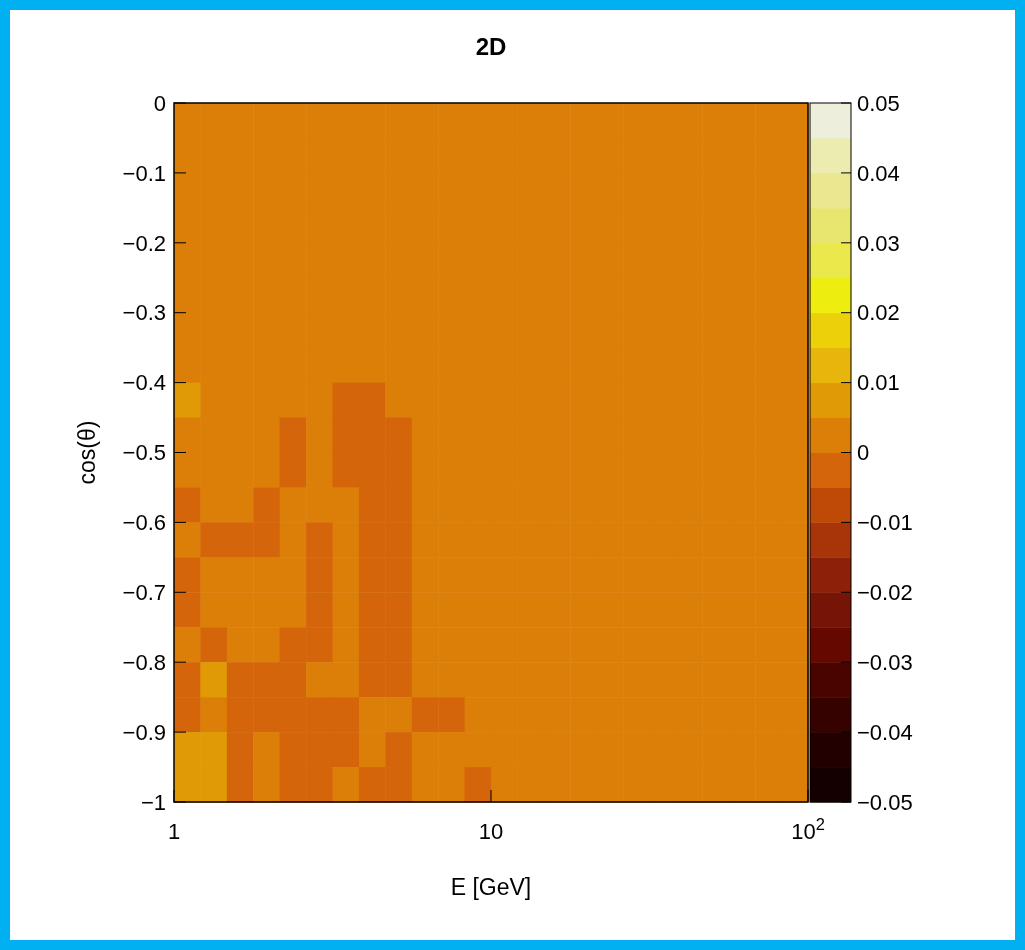 The height and width of the screenshot is (950, 1025). Describe the element at coordinates (885, 732) in the screenshot. I see `color-bar-label: −0.04` at that location.